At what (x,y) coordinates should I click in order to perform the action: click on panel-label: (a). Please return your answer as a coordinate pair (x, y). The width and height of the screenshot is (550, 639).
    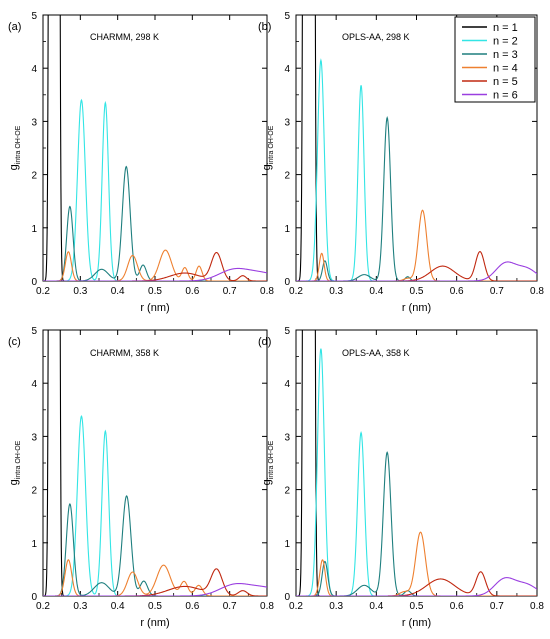
    Looking at the image, I should click on (14, 27).